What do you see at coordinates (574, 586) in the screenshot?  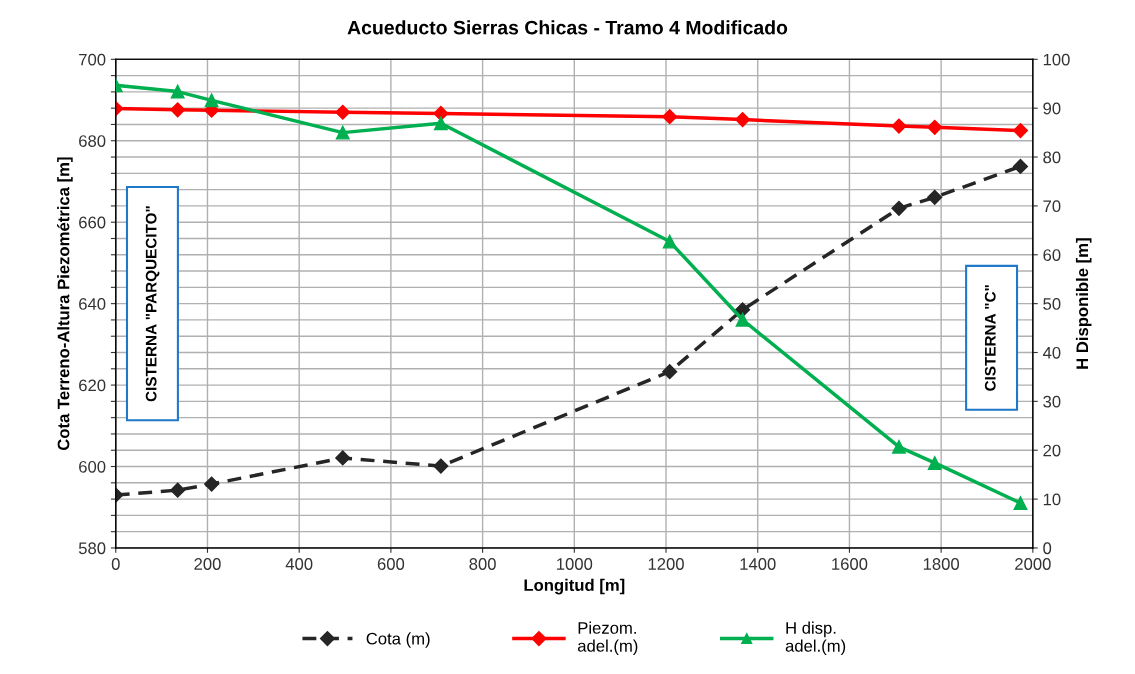 I see `x-axis-title: Longitud [m]` at bounding box center [574, 586].